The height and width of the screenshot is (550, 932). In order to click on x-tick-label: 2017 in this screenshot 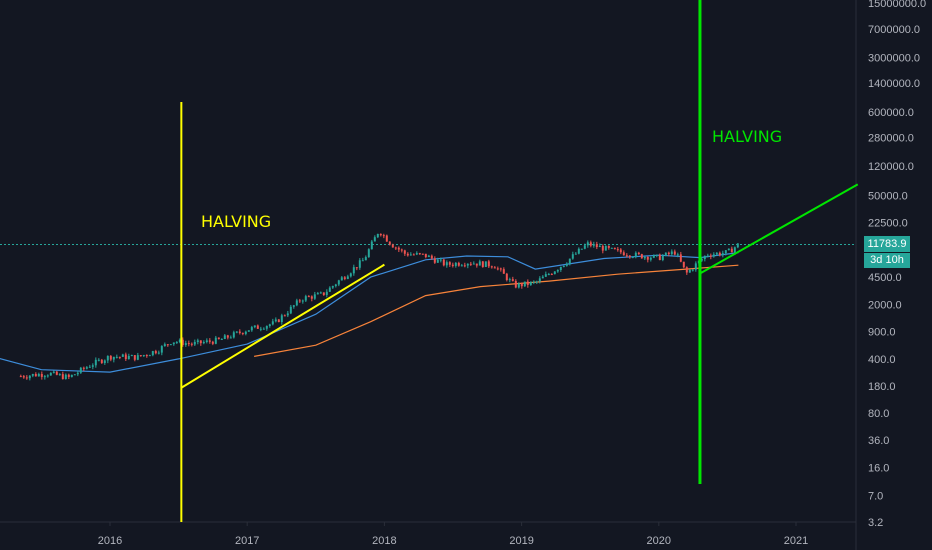, I will do `click(247, 541)`.